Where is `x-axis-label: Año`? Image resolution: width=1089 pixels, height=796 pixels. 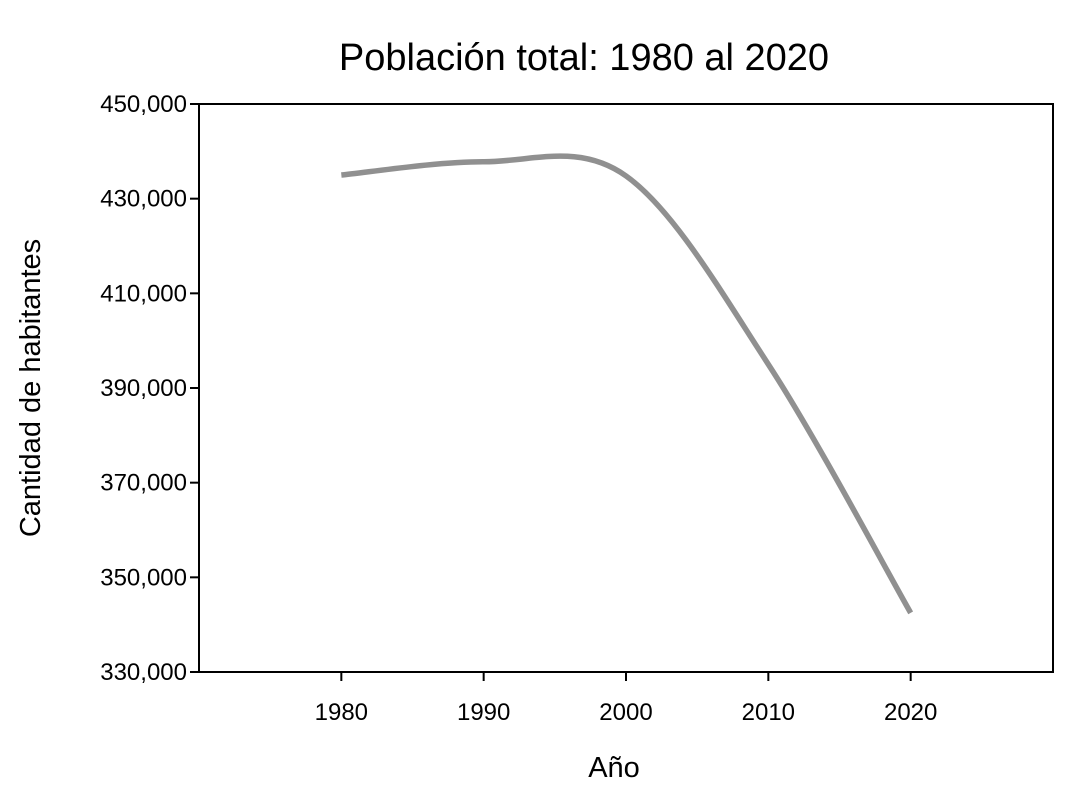
x-axis-label: Año is located at coordinates (614, 768).